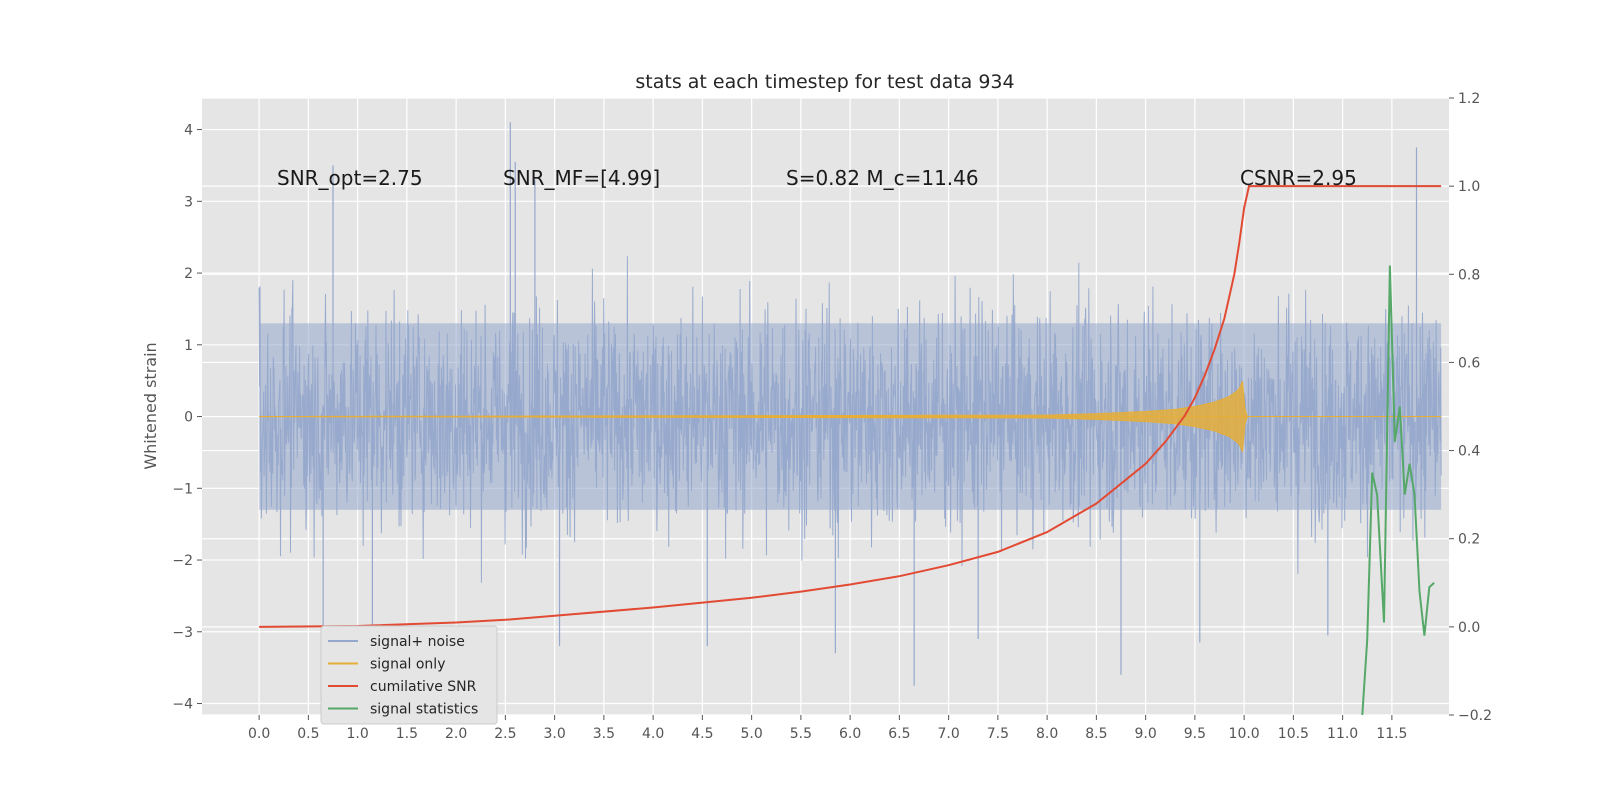  I want to click on y-tick-label-2: −2, so click(182, 561).